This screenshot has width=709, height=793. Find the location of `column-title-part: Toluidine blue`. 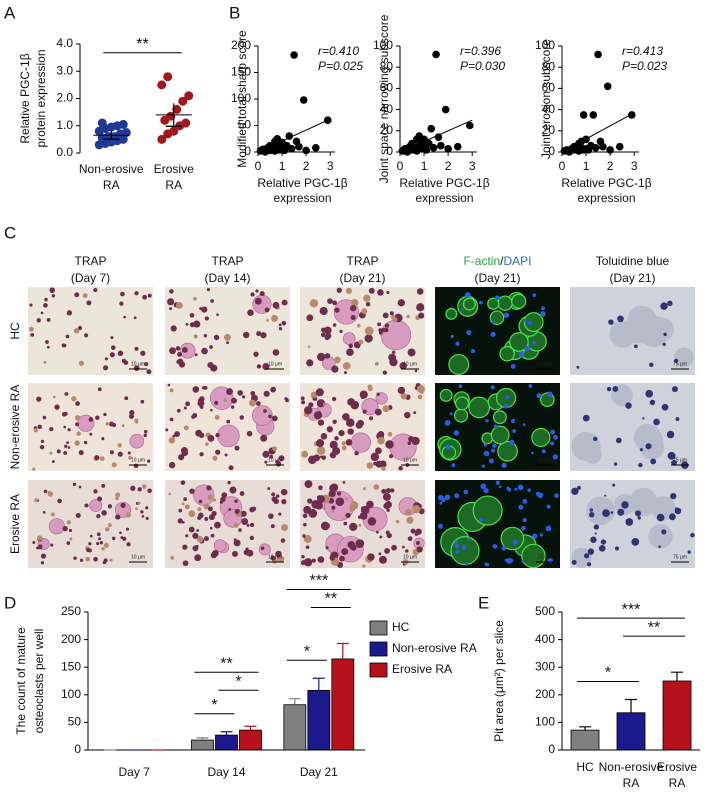

column-title-part: Toluidine blue is located at coordinates (633, 261).